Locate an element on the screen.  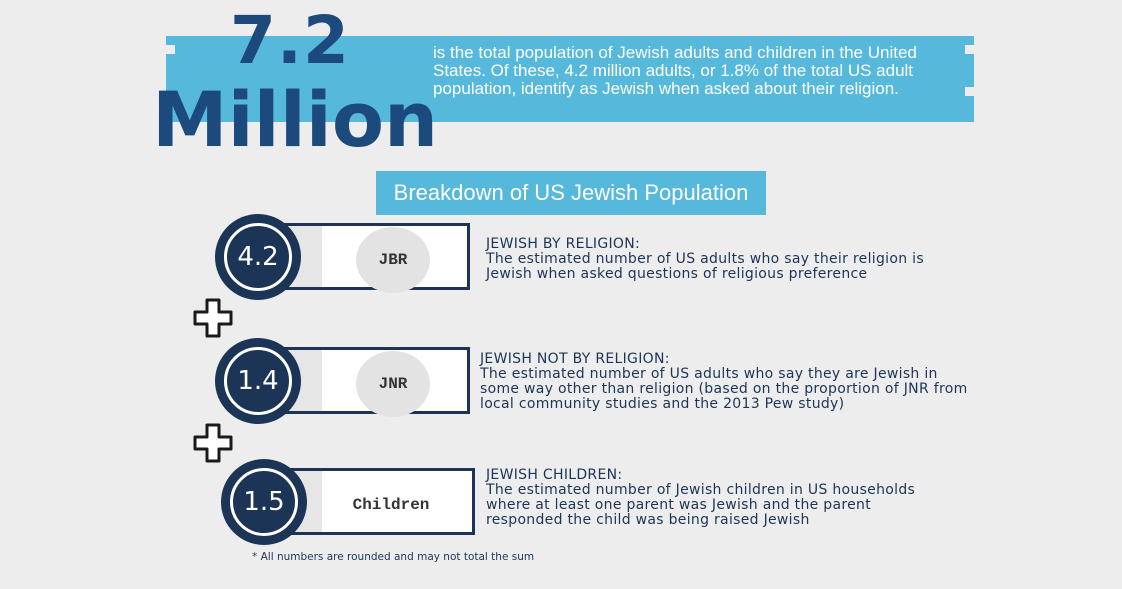
value-badge: 1.4 is located at coordinates (258, 381).